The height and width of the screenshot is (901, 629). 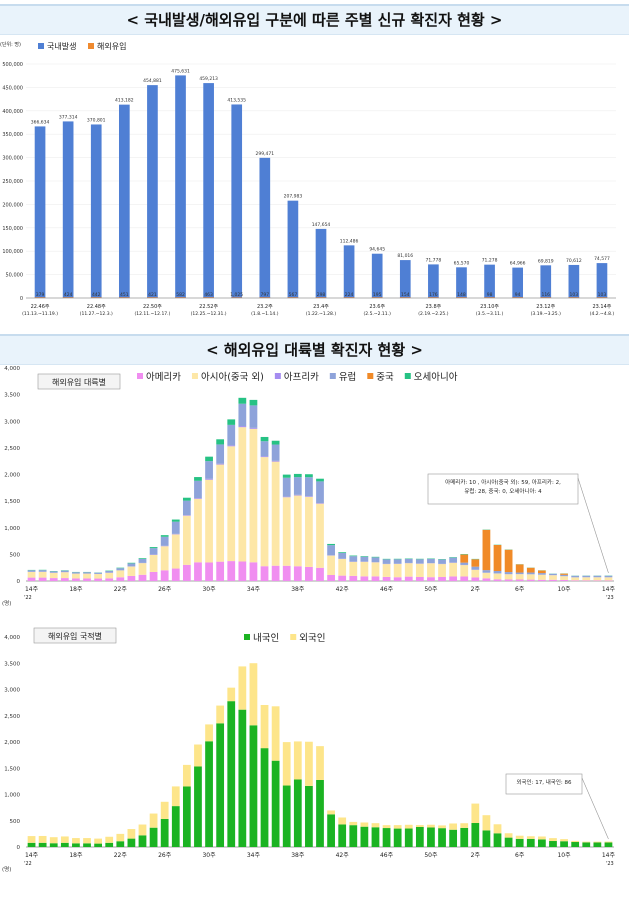 I want to click on chart1-title-banner: < 국내발생/해외유입 구분에 따른 주별 신규 확진자 현황 >, so click(x=314, y=19).